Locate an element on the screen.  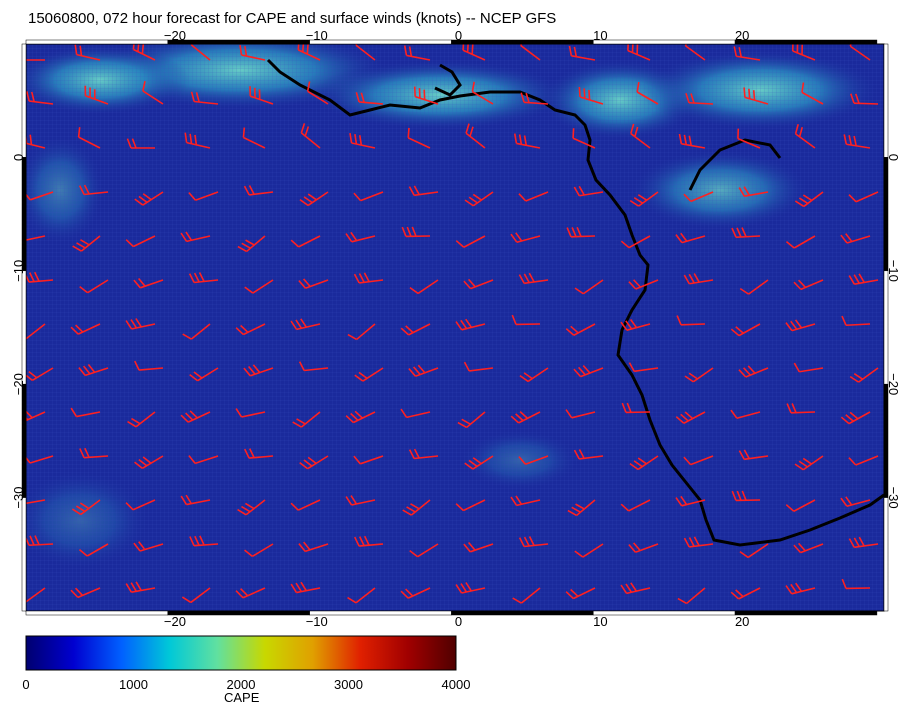
lon-tick-label: −20 is located at coordinates (175, 621).